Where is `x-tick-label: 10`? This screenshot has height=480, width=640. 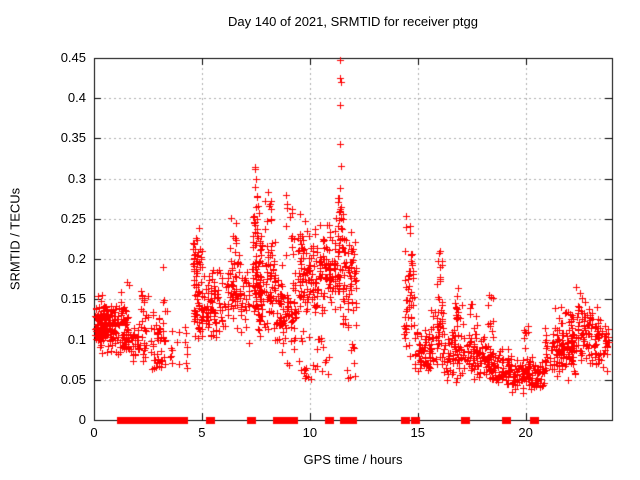 x-tick-label: 10 is located at coordinates (310, 432).